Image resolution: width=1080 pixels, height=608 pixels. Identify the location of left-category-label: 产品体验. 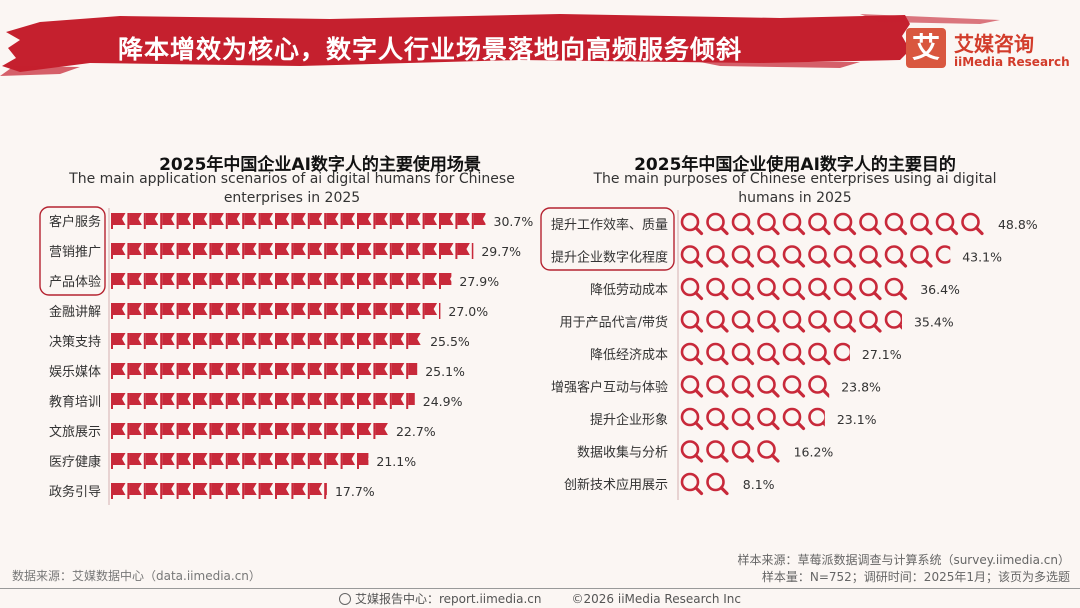
(75, 282).